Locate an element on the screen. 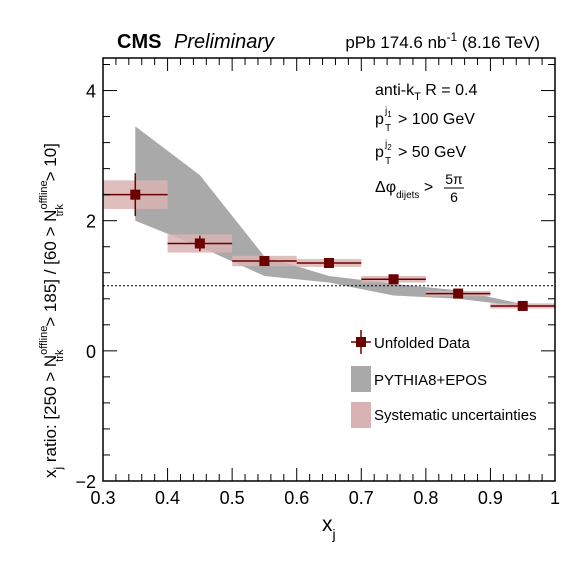 Image resolution: width=580 pixels, height=565 pixels. y-tick-label: 4 is located at coordinates (91, 92).